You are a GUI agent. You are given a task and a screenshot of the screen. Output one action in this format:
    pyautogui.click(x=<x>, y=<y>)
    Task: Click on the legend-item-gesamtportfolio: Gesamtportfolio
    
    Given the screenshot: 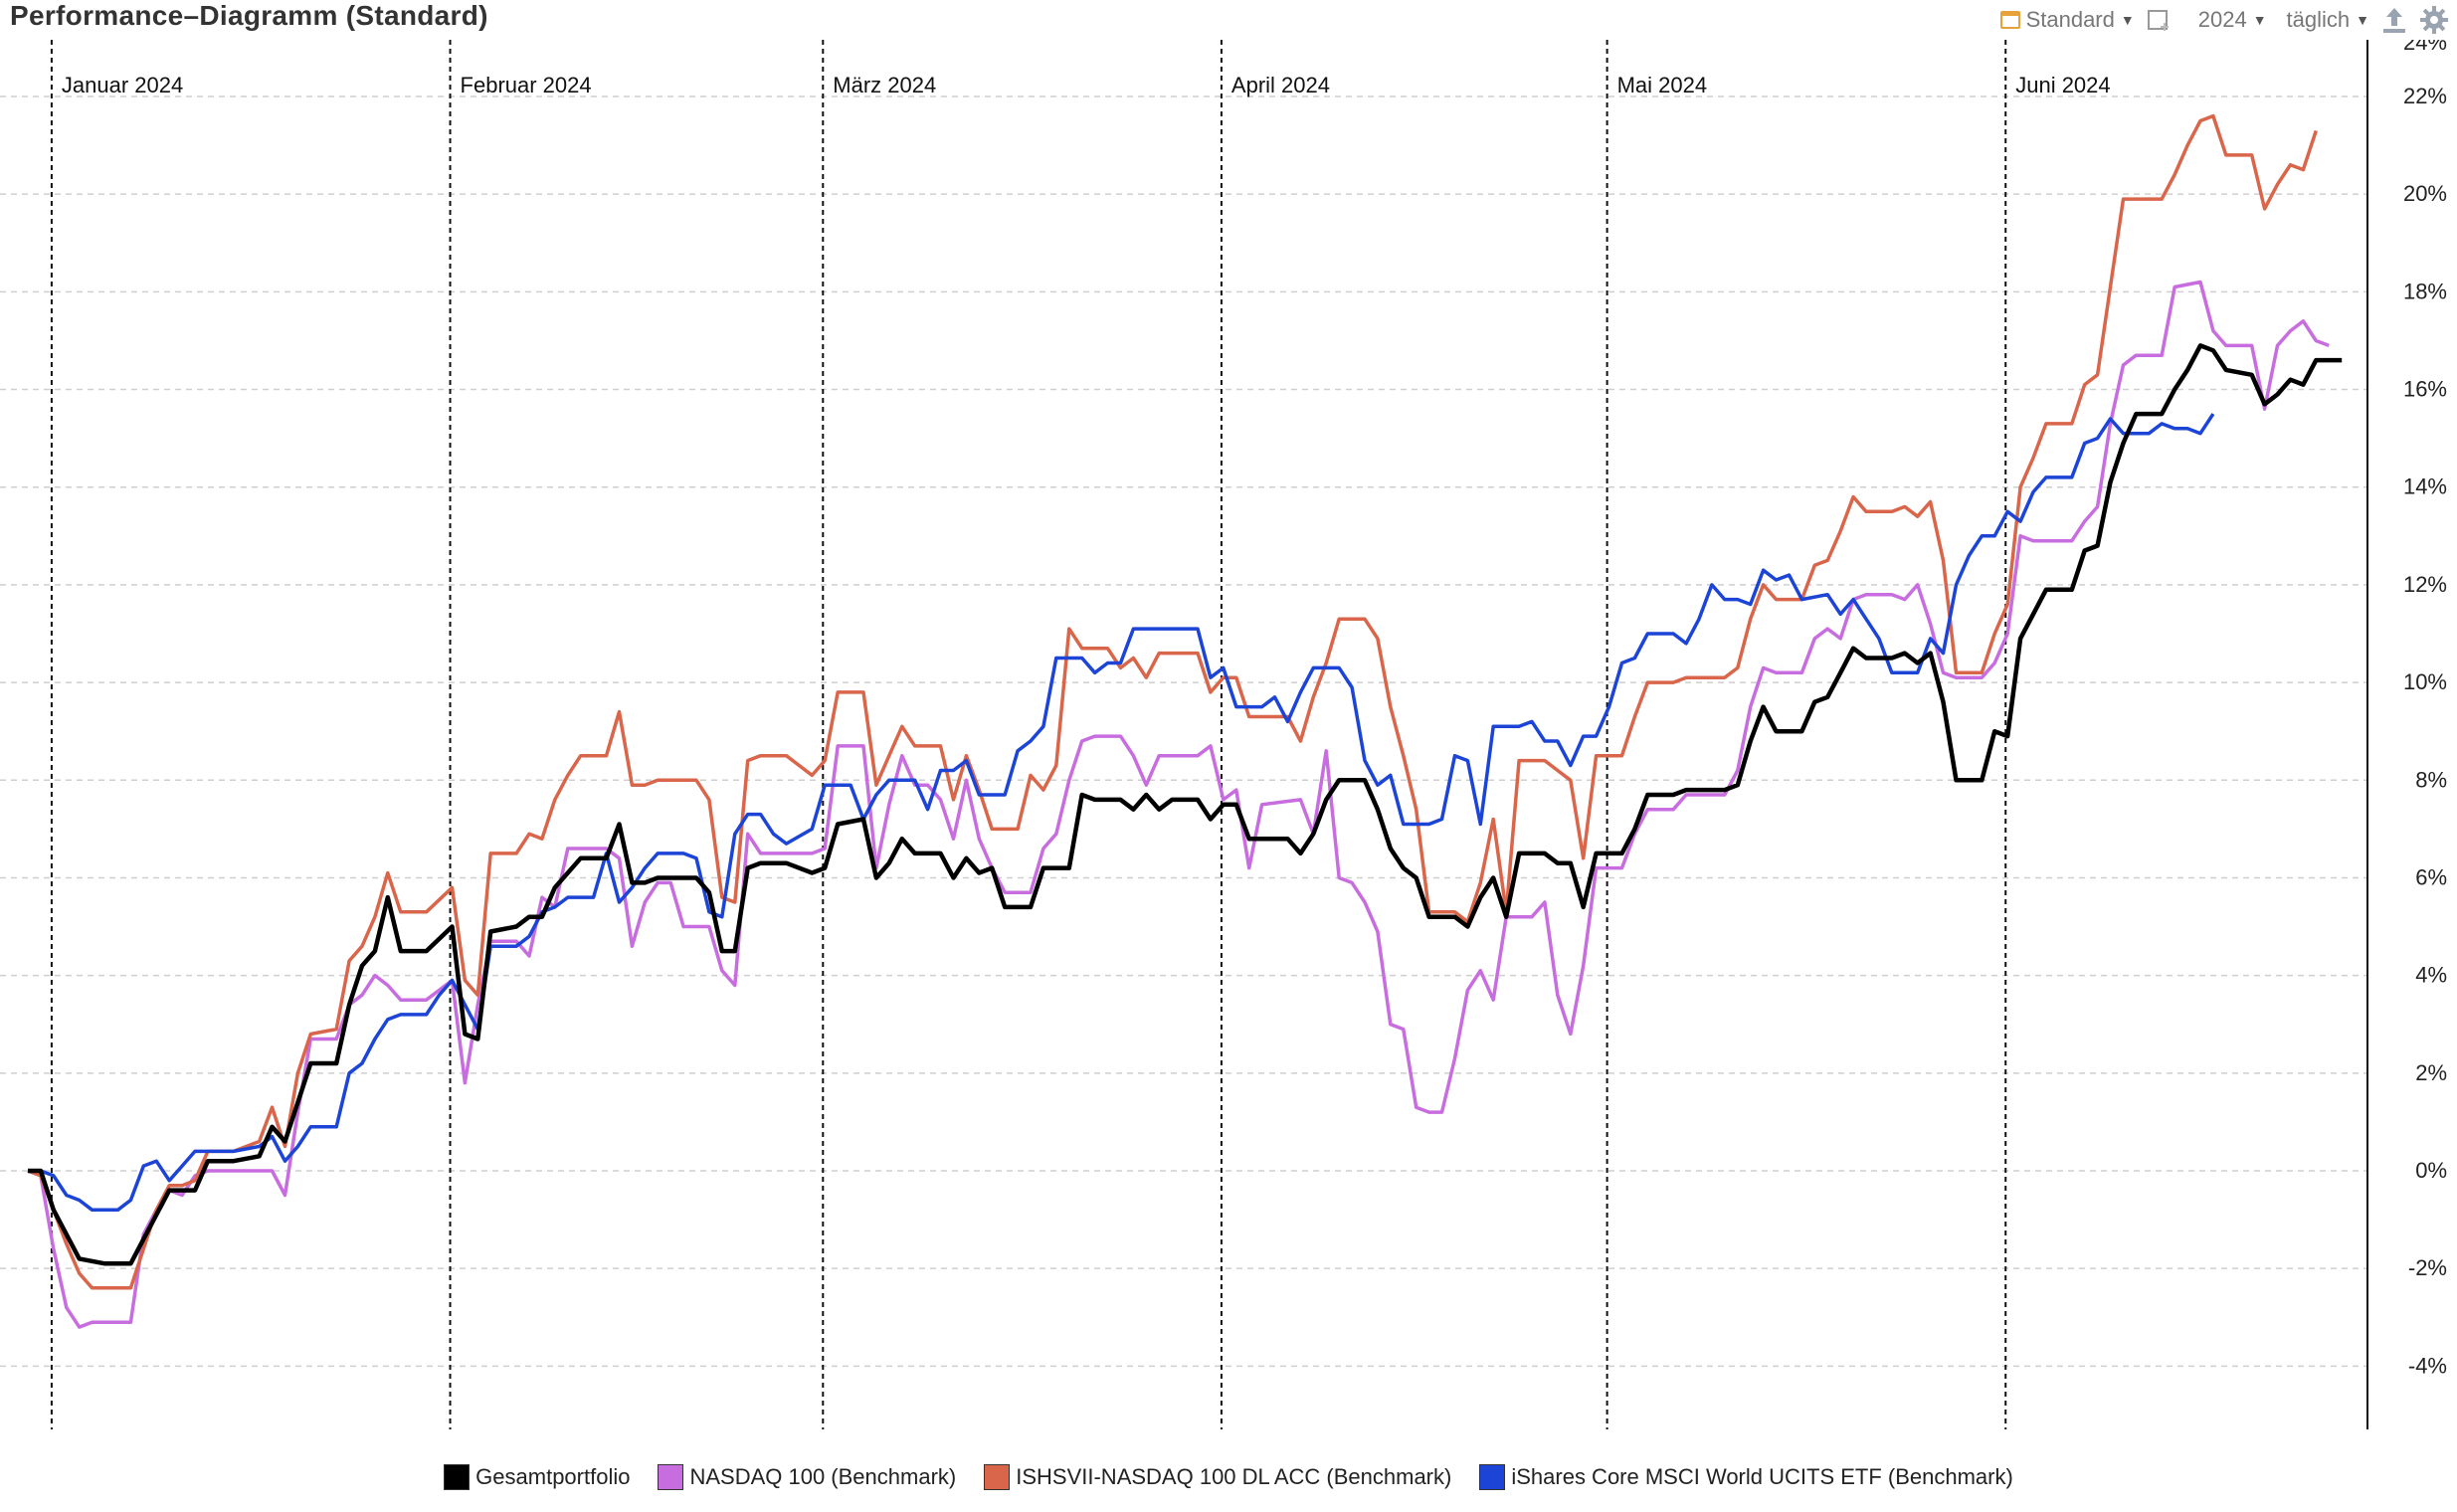 What is the action you would take?
    pyautogui.click(x=537, y=1477)
    